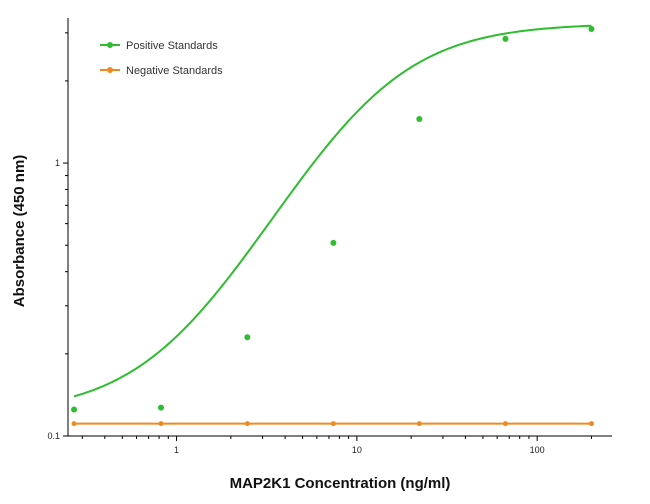  Describe the element at coordinates (340, 483) in the screenshot. I see `x-axis-title: MAP2K1 Concentration (ng/ml)` at that location.